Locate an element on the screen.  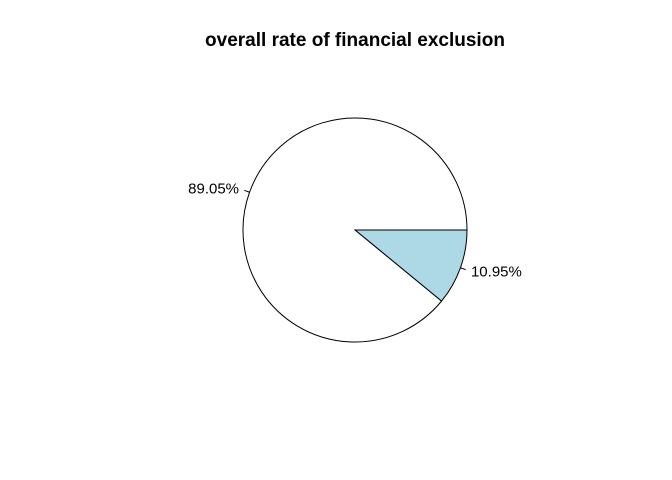
label-ticks is located at coordinates (355, 230).